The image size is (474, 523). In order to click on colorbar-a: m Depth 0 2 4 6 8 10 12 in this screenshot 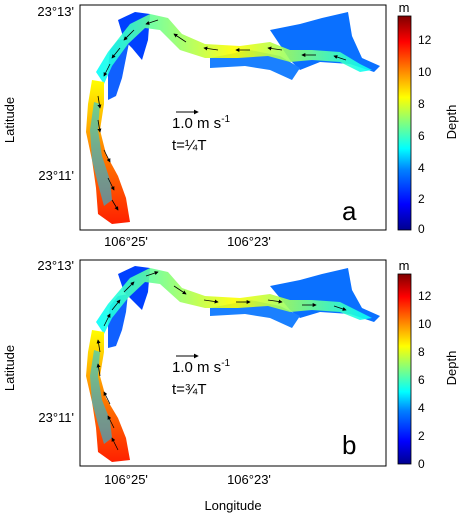, I will do `click(428, 118)`.